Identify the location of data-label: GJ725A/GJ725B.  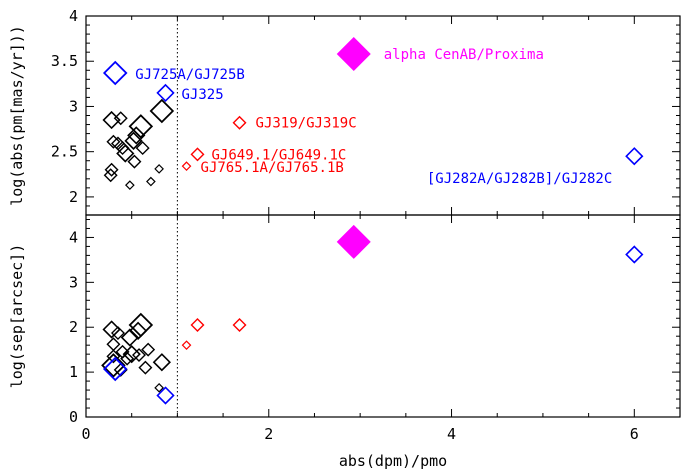
(190, 75).